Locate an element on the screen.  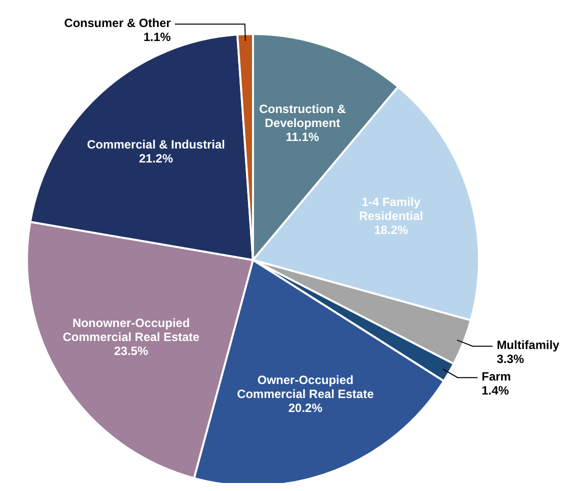
slice-label: Multifamily is located at coordinates (528, 345).